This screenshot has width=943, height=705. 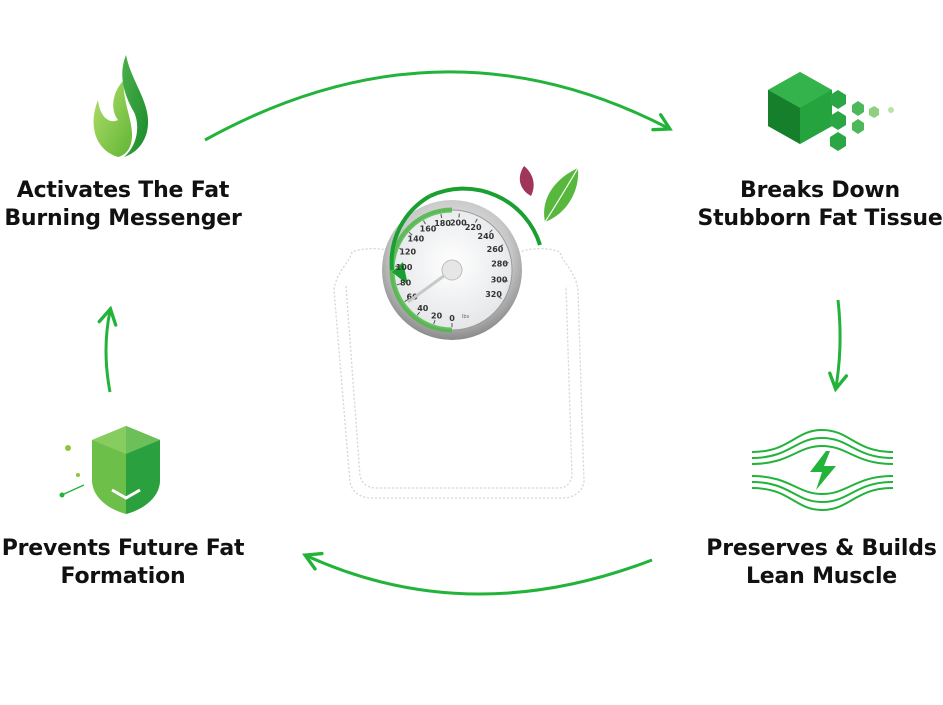 I want to click on dial-number: 140, so click(x=416, y=238).